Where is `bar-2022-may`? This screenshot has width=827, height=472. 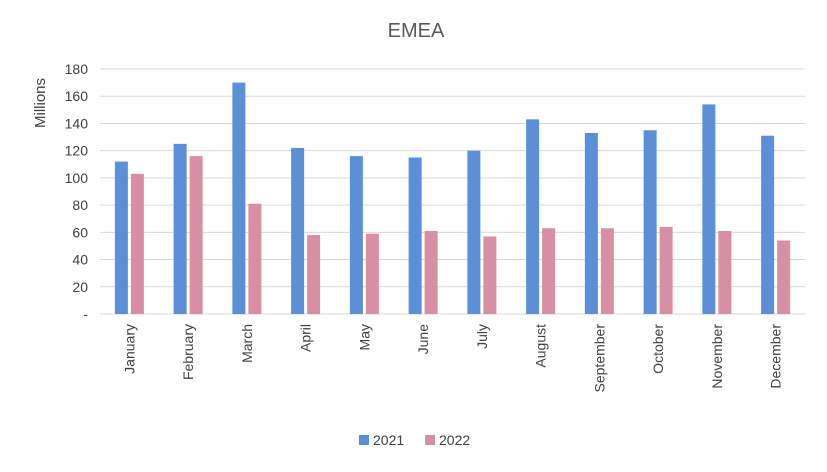 bar-2022-may is located at coordinates (372, 273).